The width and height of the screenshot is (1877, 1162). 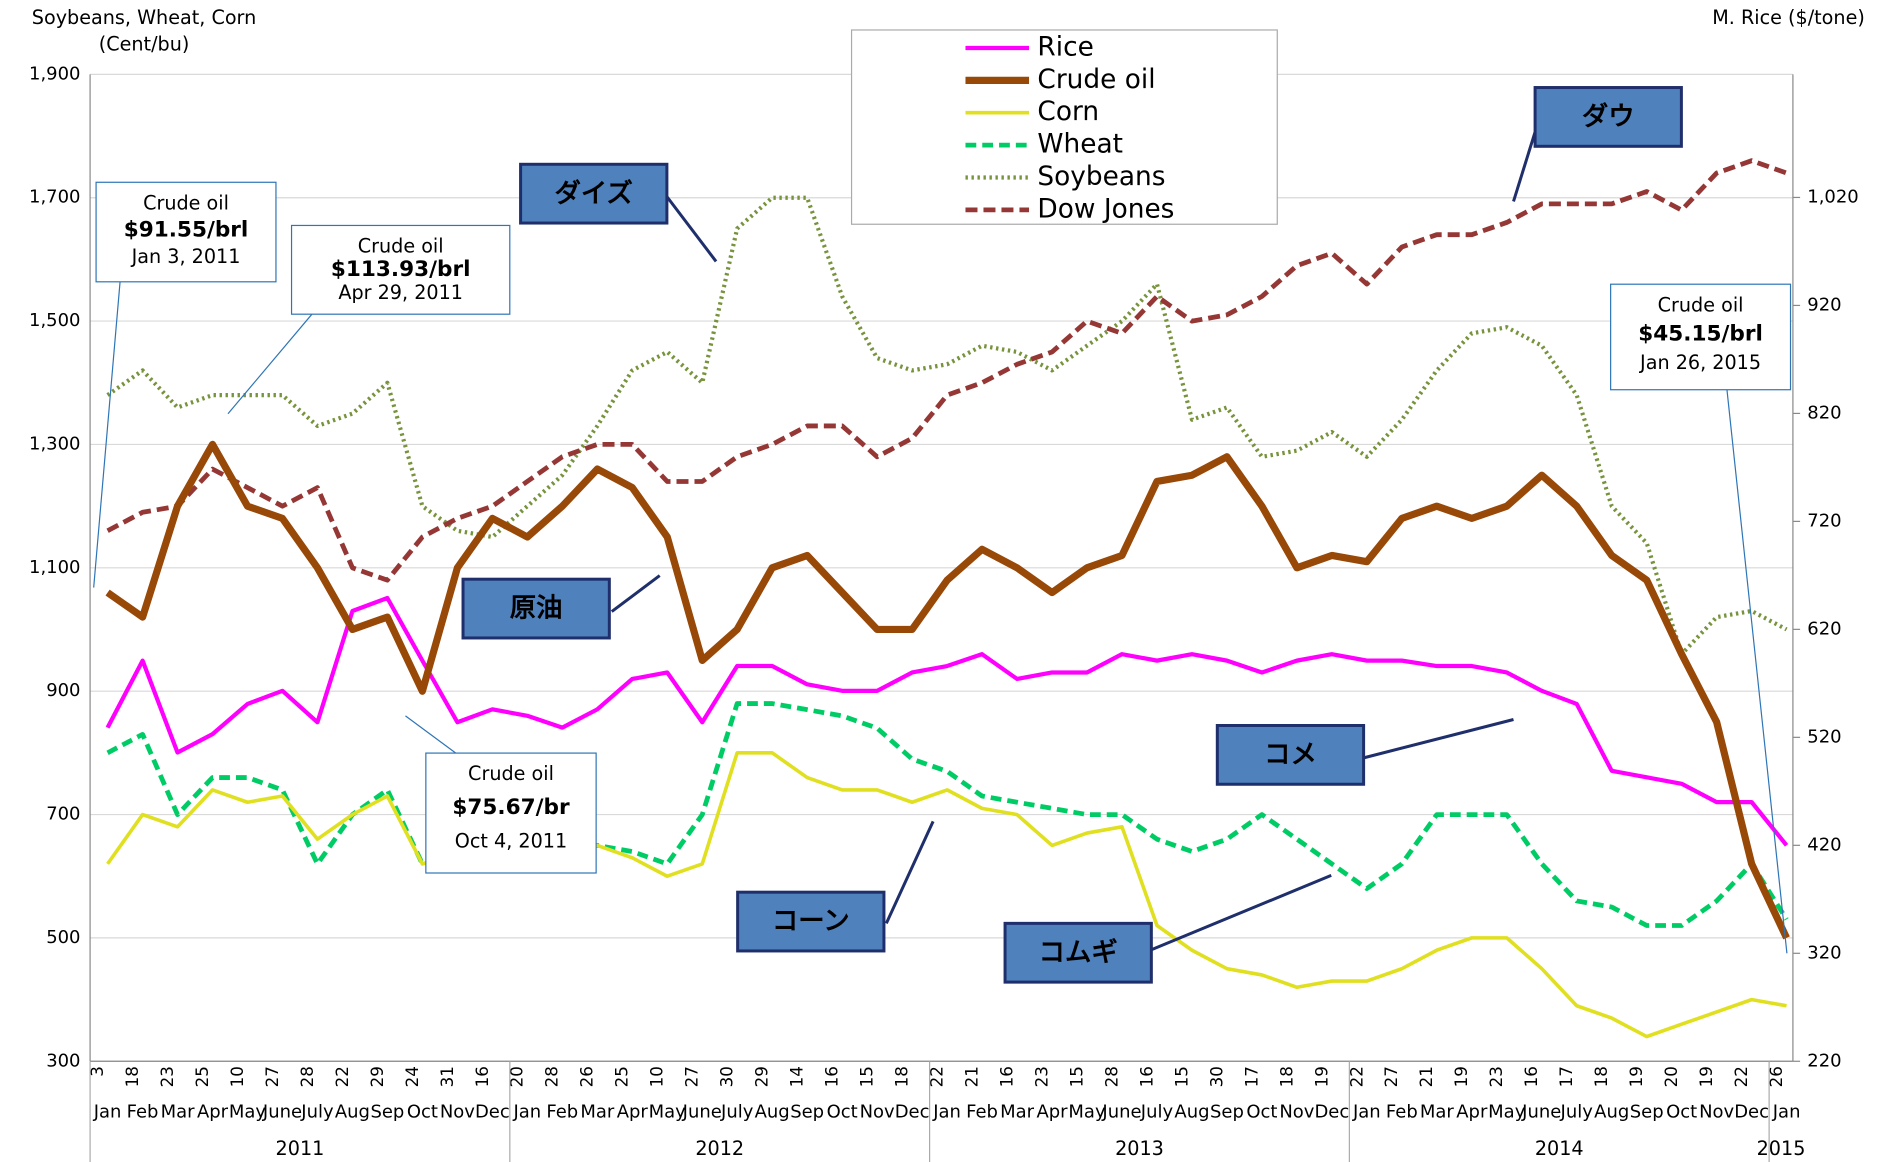 What do you see at coordinates (1068, 112) in the screenshot?
I see `legend-label: Corn` at bounding box center [1068, 112].